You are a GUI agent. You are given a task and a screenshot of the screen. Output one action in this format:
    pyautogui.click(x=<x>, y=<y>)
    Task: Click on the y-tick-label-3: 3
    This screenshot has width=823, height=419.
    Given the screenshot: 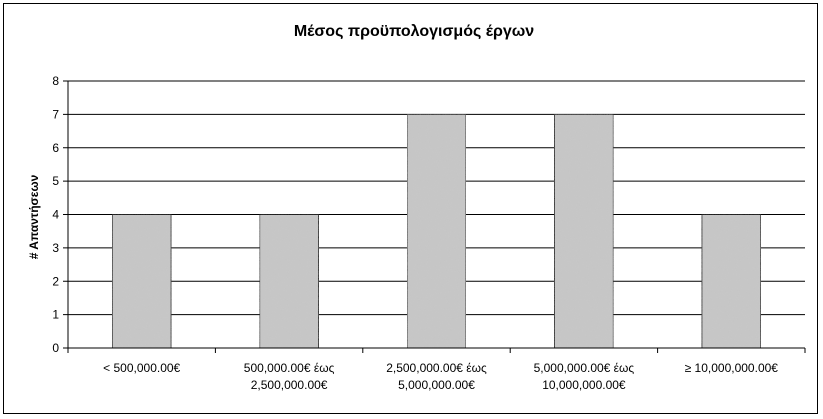 What is the action you would take?
    pyautogui.click(x=55, y=248)
    